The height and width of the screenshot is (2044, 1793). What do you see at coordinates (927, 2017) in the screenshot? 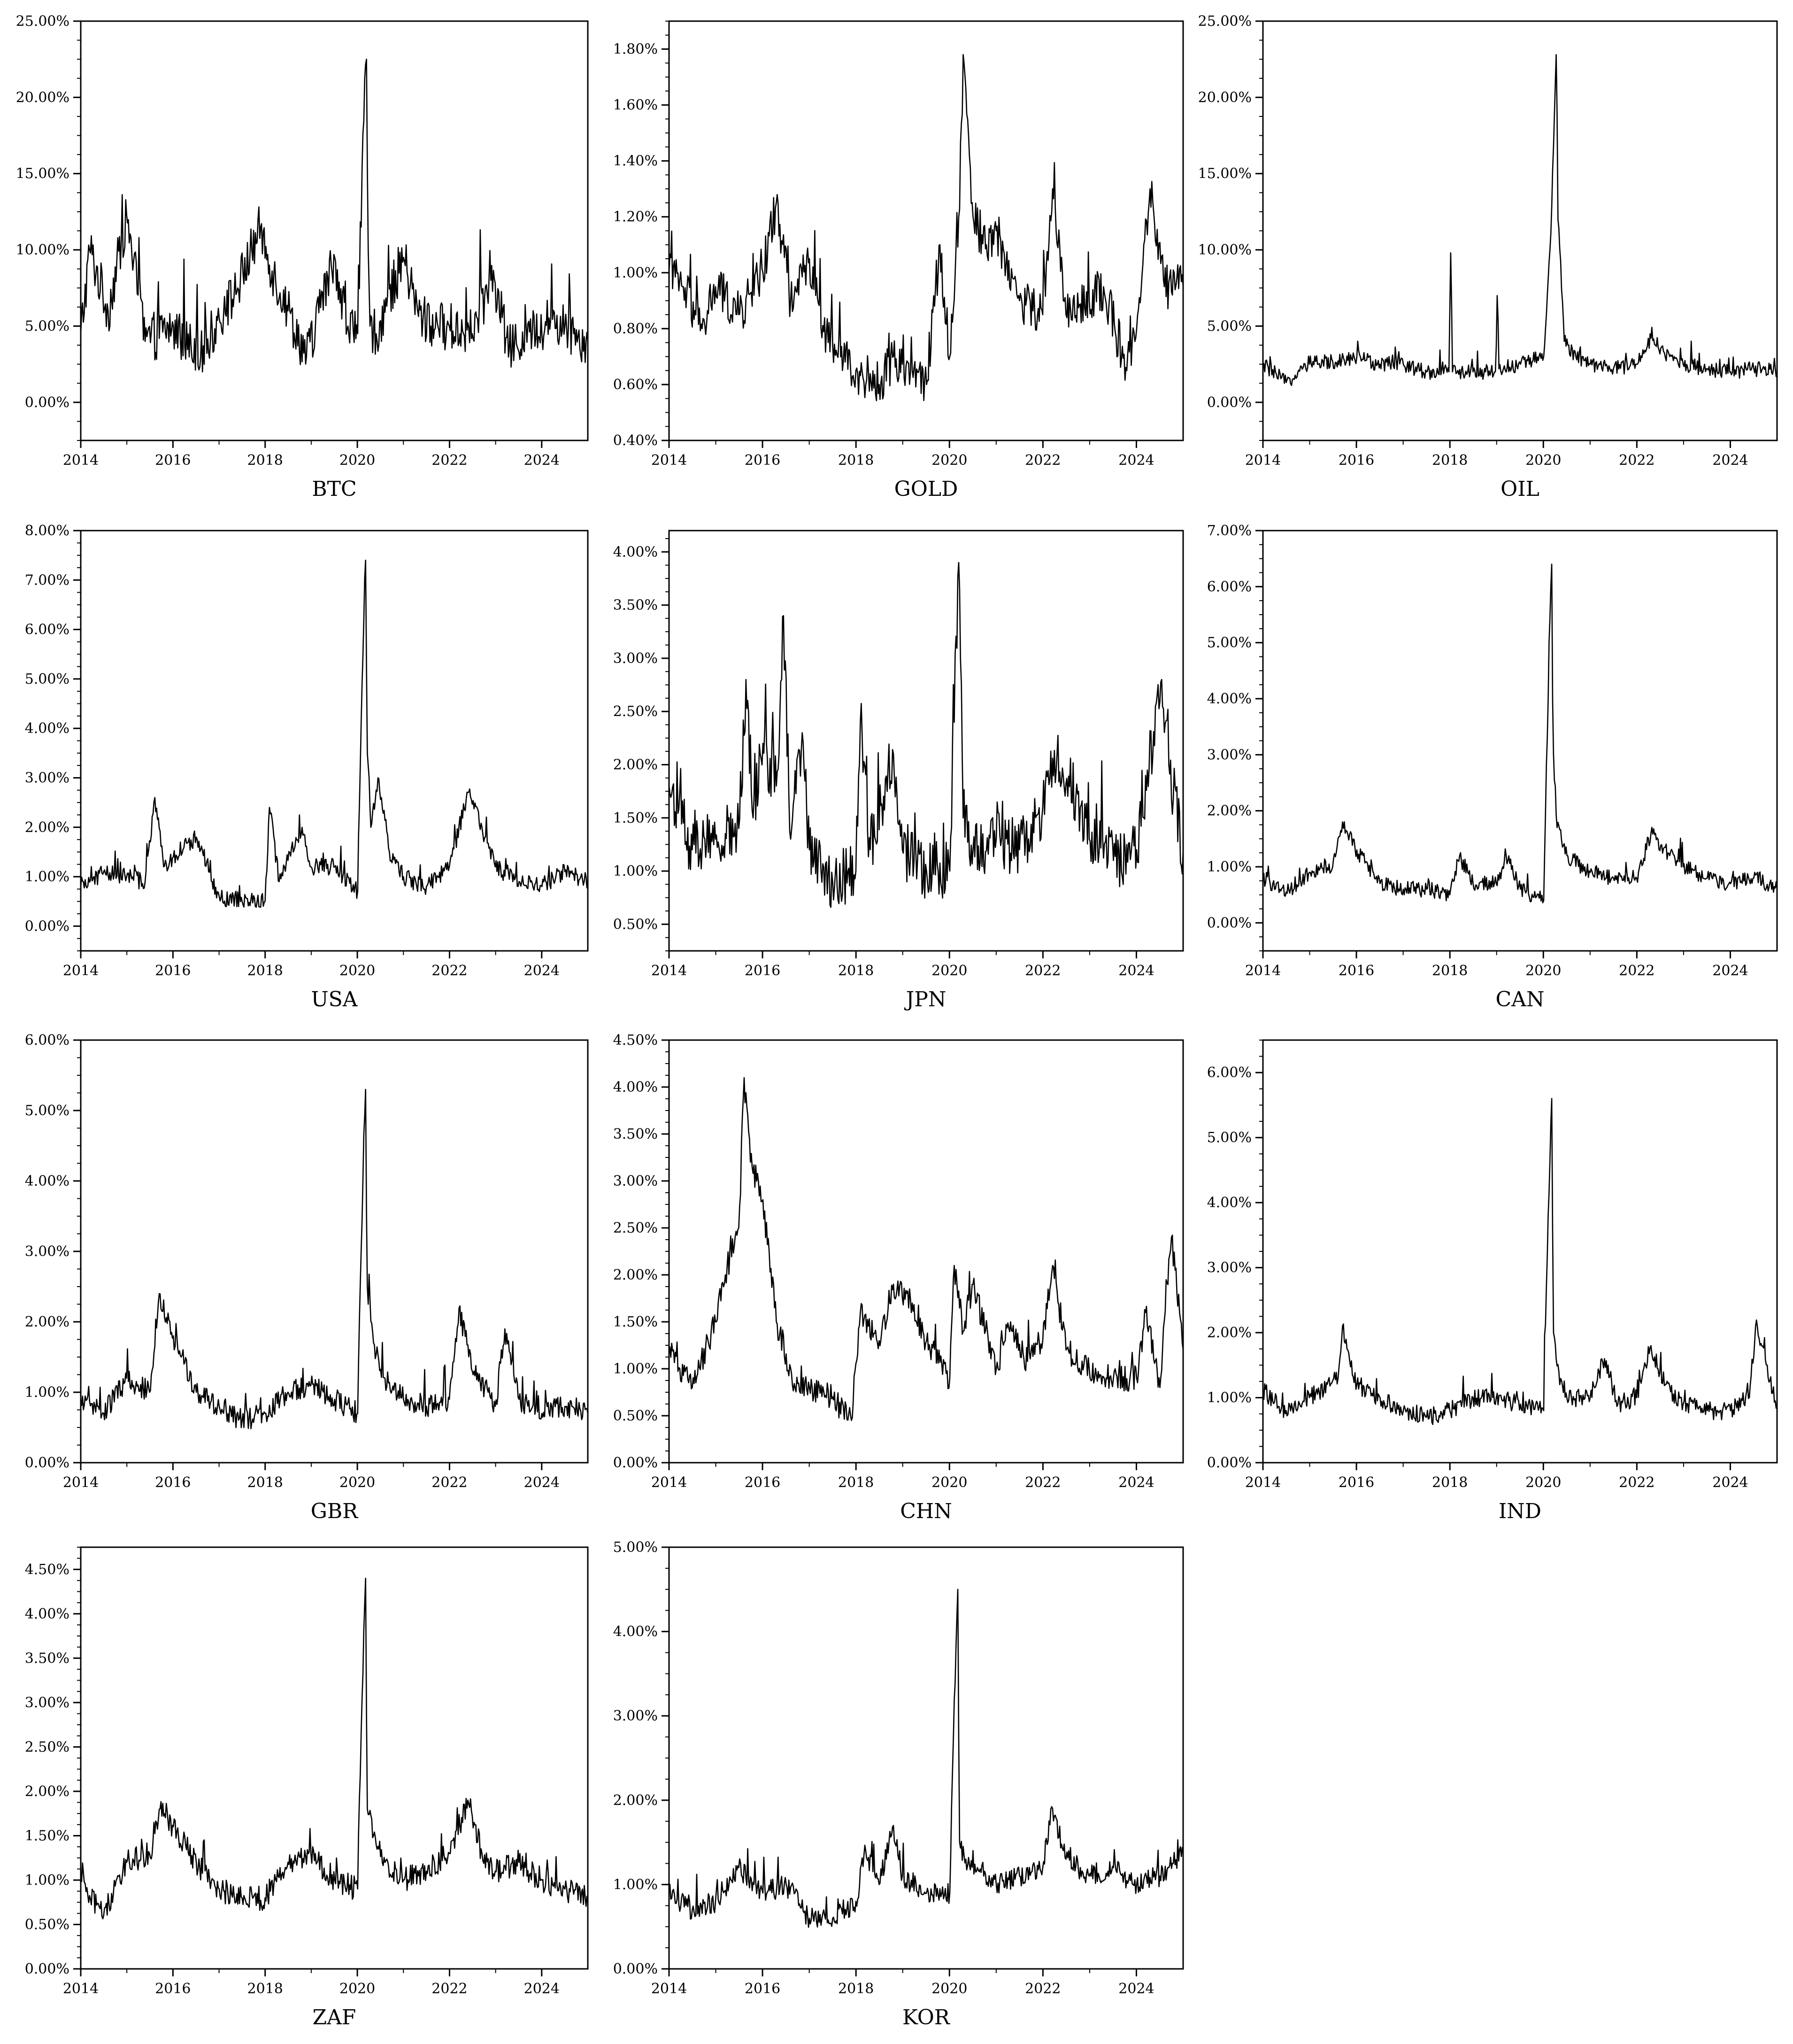
I see `panel-title: KOR` at bounding box center [927, 2017].